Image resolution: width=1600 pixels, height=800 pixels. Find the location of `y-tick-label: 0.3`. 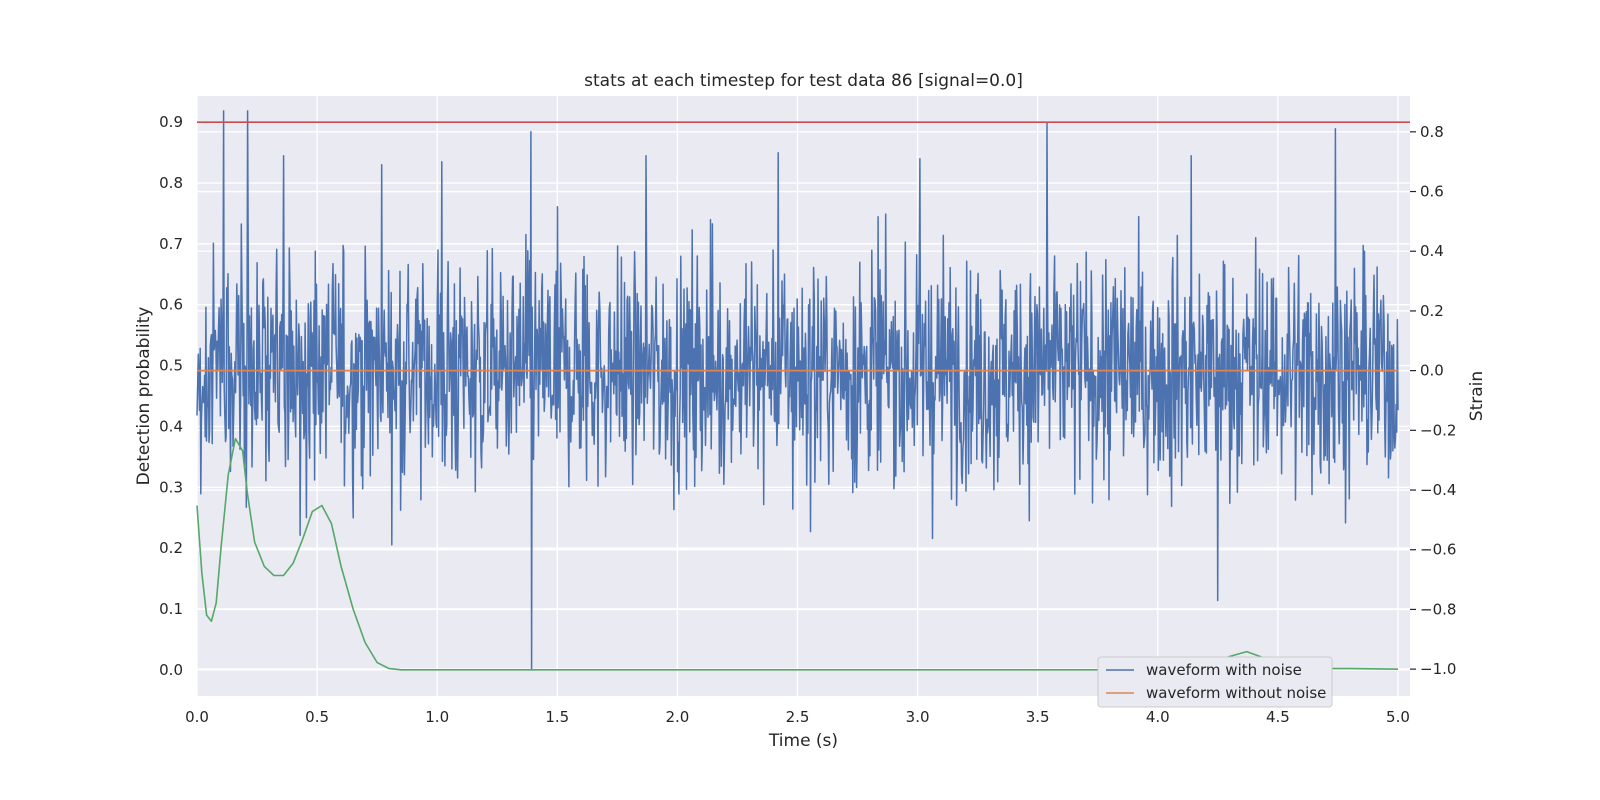

y-tick-label: 0.3 is located at coordinates (171, 487).